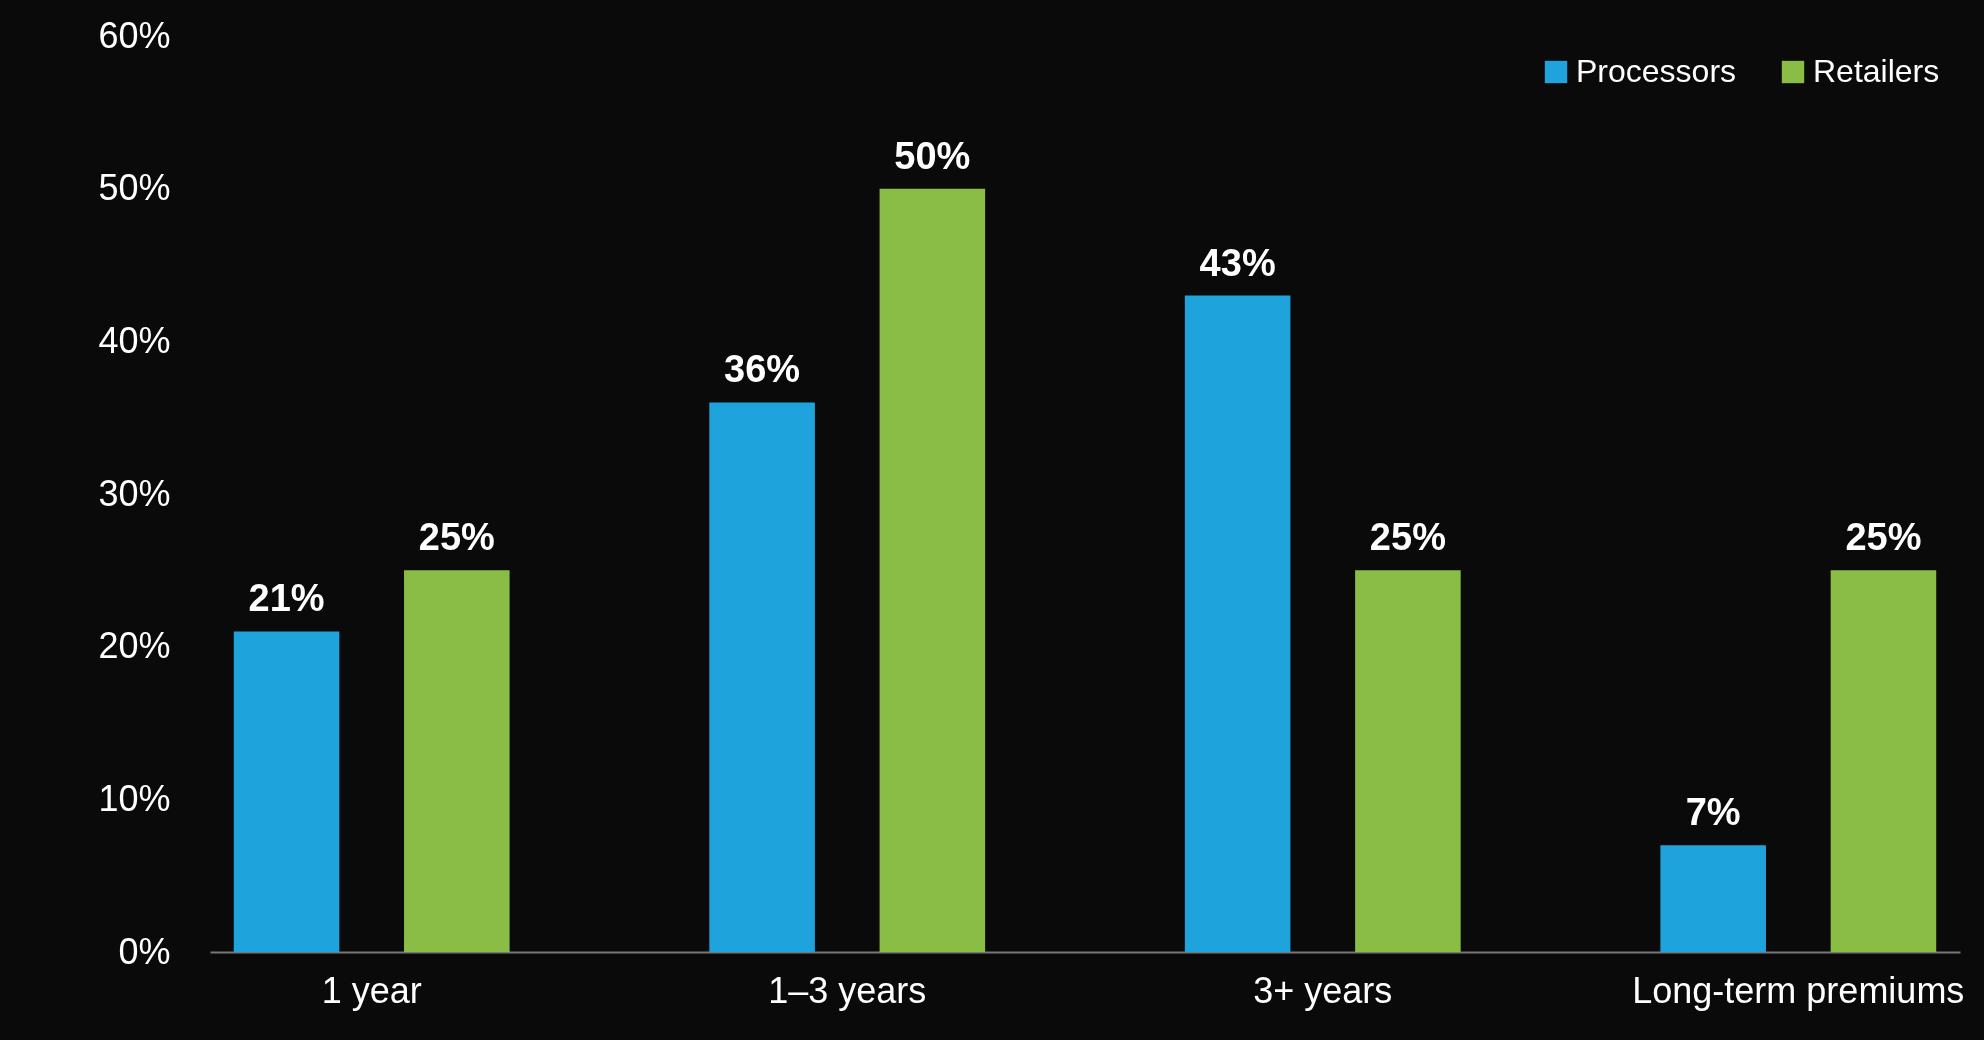  Describe the element at coordinates (134, 35) in the screenshot. I see `y-tick-label: 60%` at that location.